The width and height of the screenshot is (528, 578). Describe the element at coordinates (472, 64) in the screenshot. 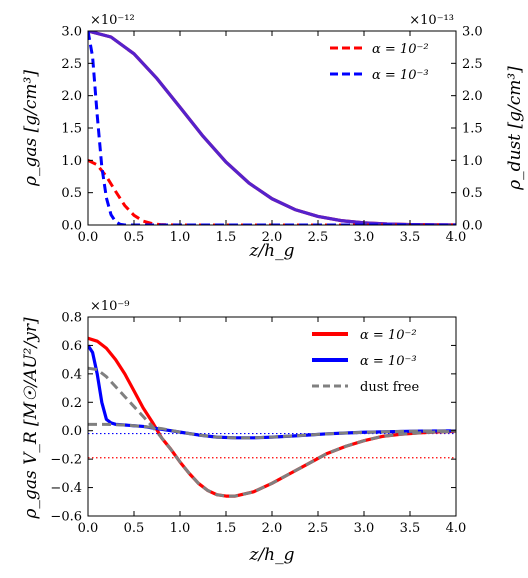

I see `top-right-y-tick-label-5: 2.5` at that location.